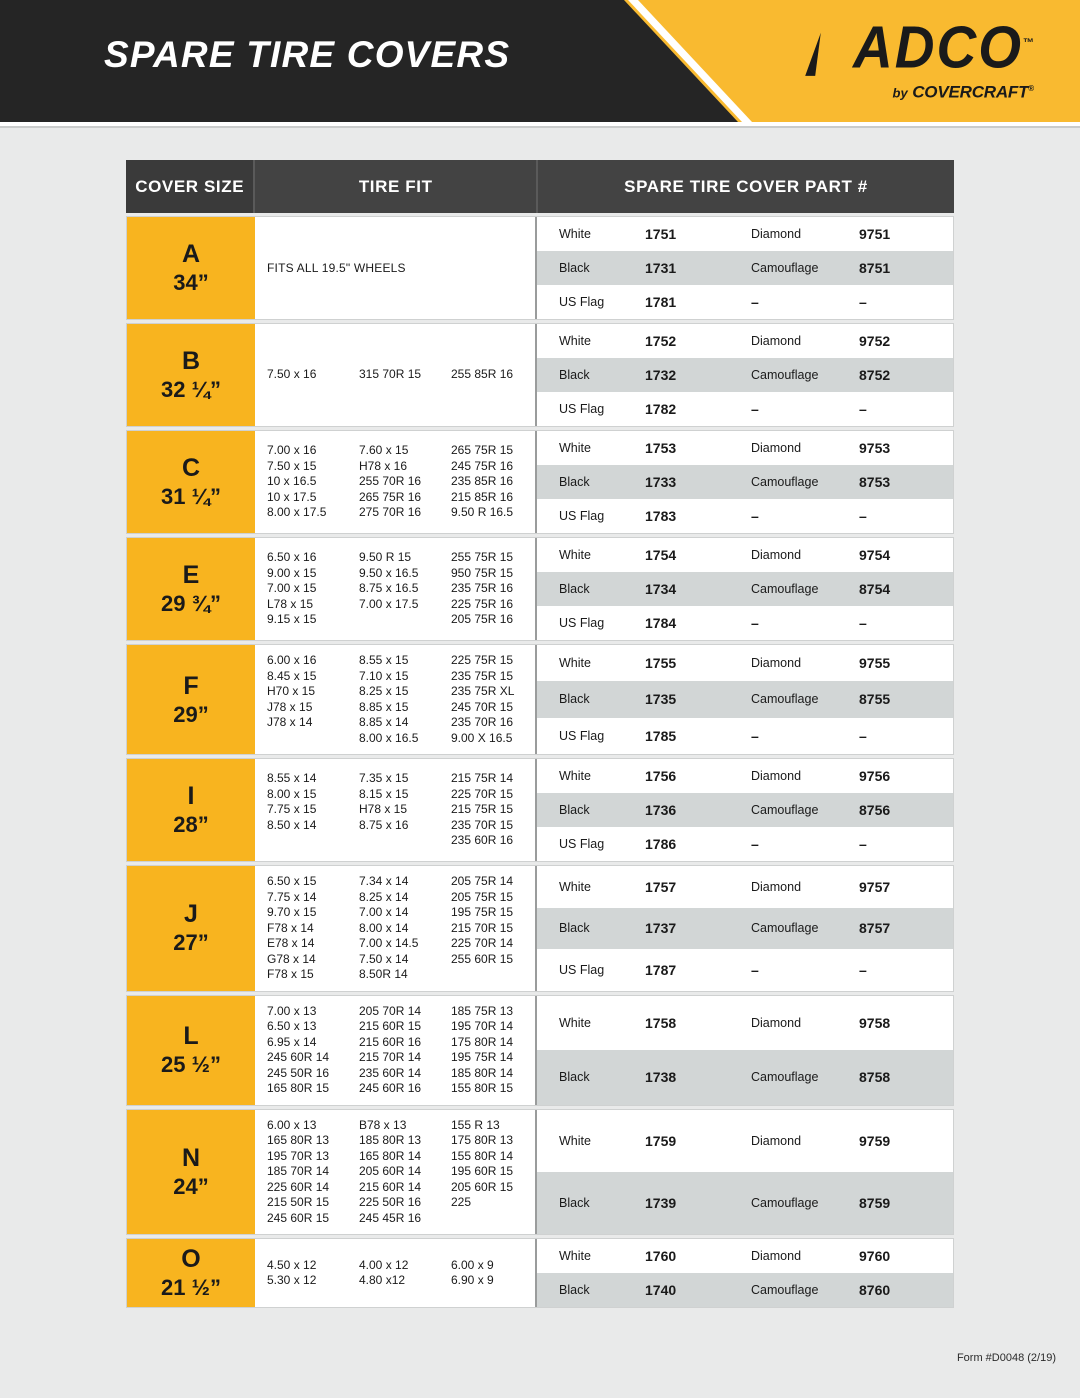  Describe the element at coordinates (191, 1036) in the screenshot. I see `cover-size-letter: L` at that location.